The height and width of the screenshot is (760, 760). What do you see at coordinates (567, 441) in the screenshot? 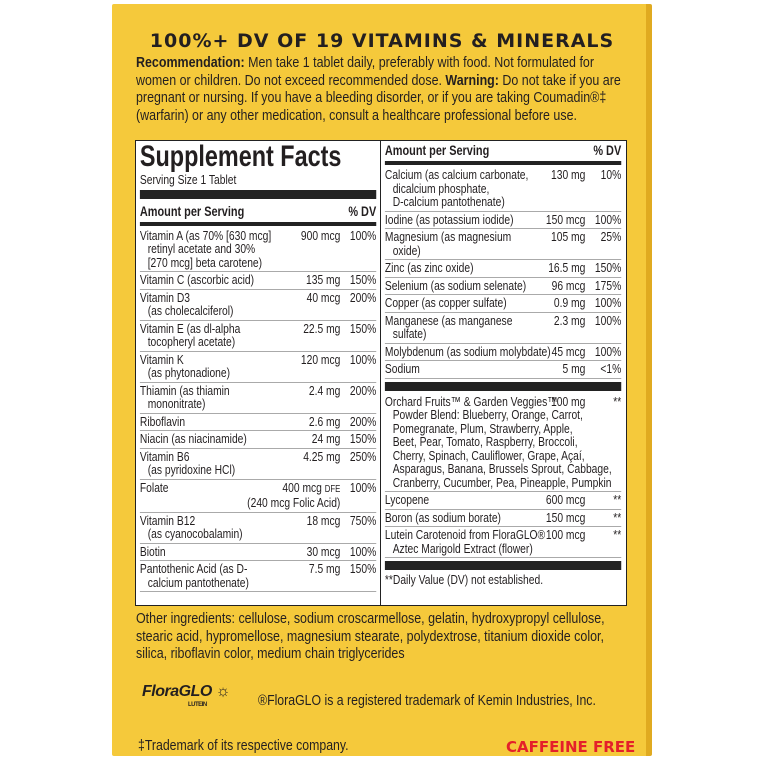
I see `nutrient-amount: 100 mg` at bounding box center [567, 441].